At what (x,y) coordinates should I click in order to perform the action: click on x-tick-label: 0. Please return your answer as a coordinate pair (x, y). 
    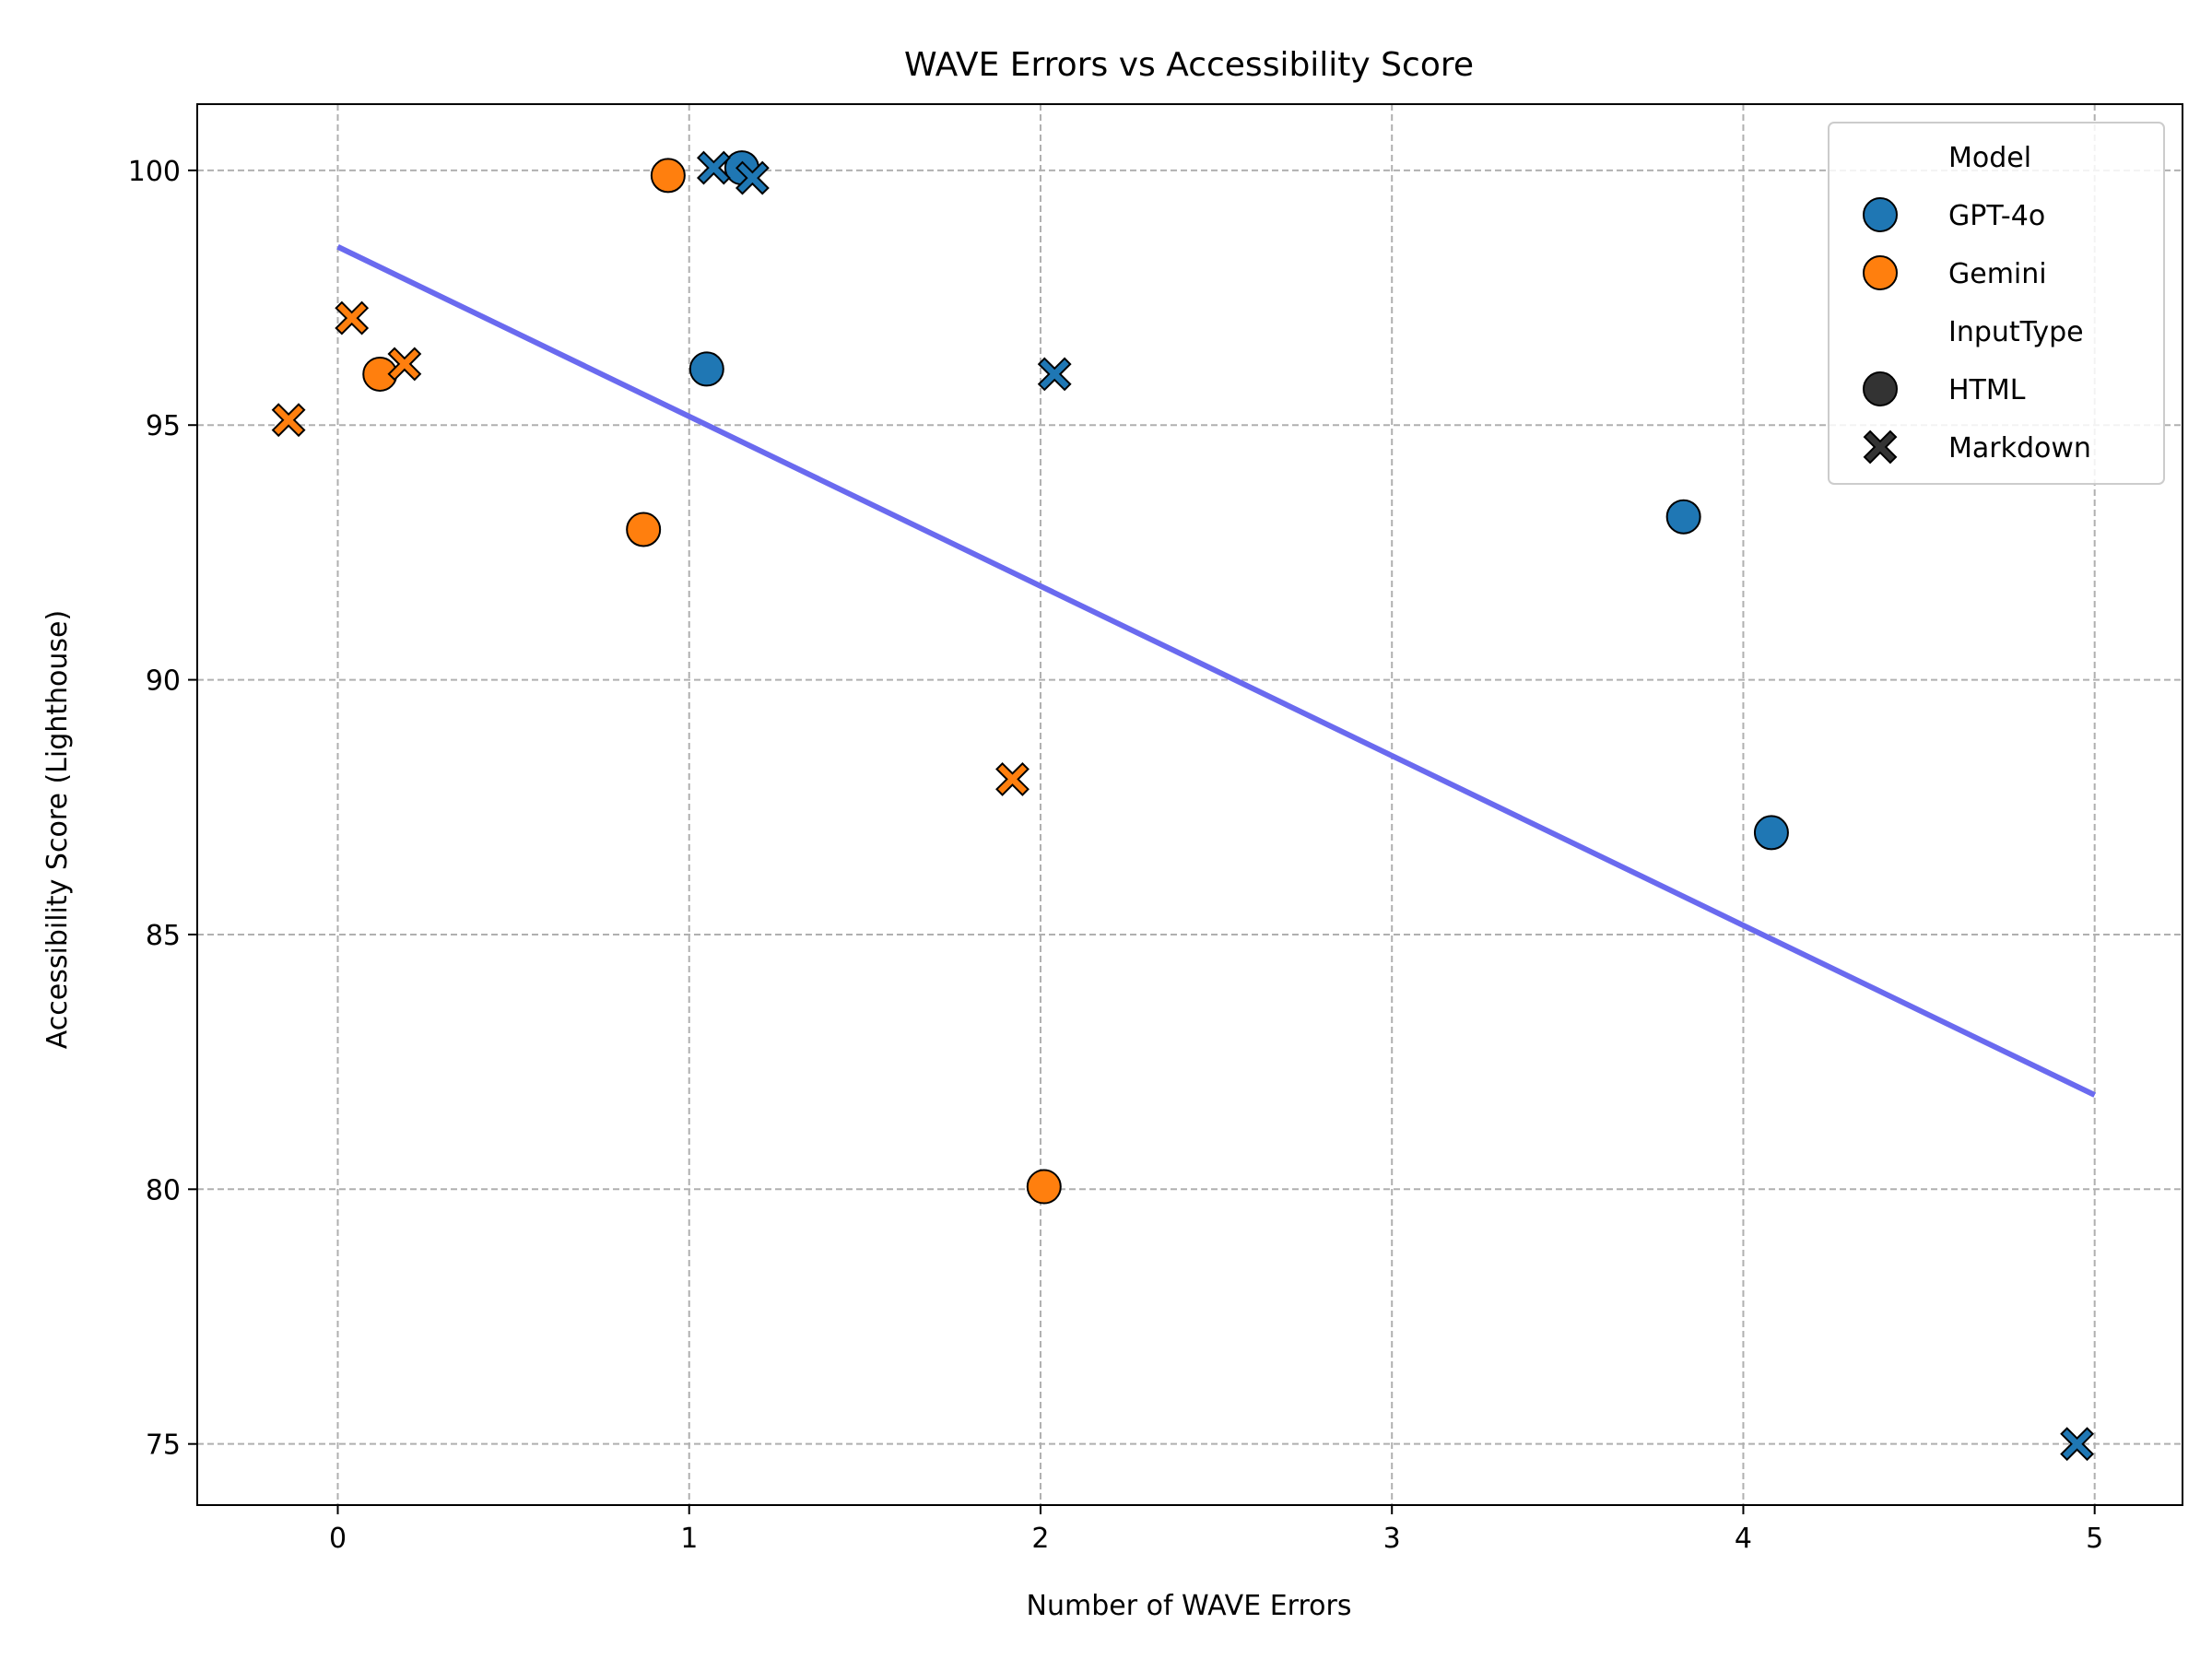
    Looking at the image, I should click on (338, 1539).